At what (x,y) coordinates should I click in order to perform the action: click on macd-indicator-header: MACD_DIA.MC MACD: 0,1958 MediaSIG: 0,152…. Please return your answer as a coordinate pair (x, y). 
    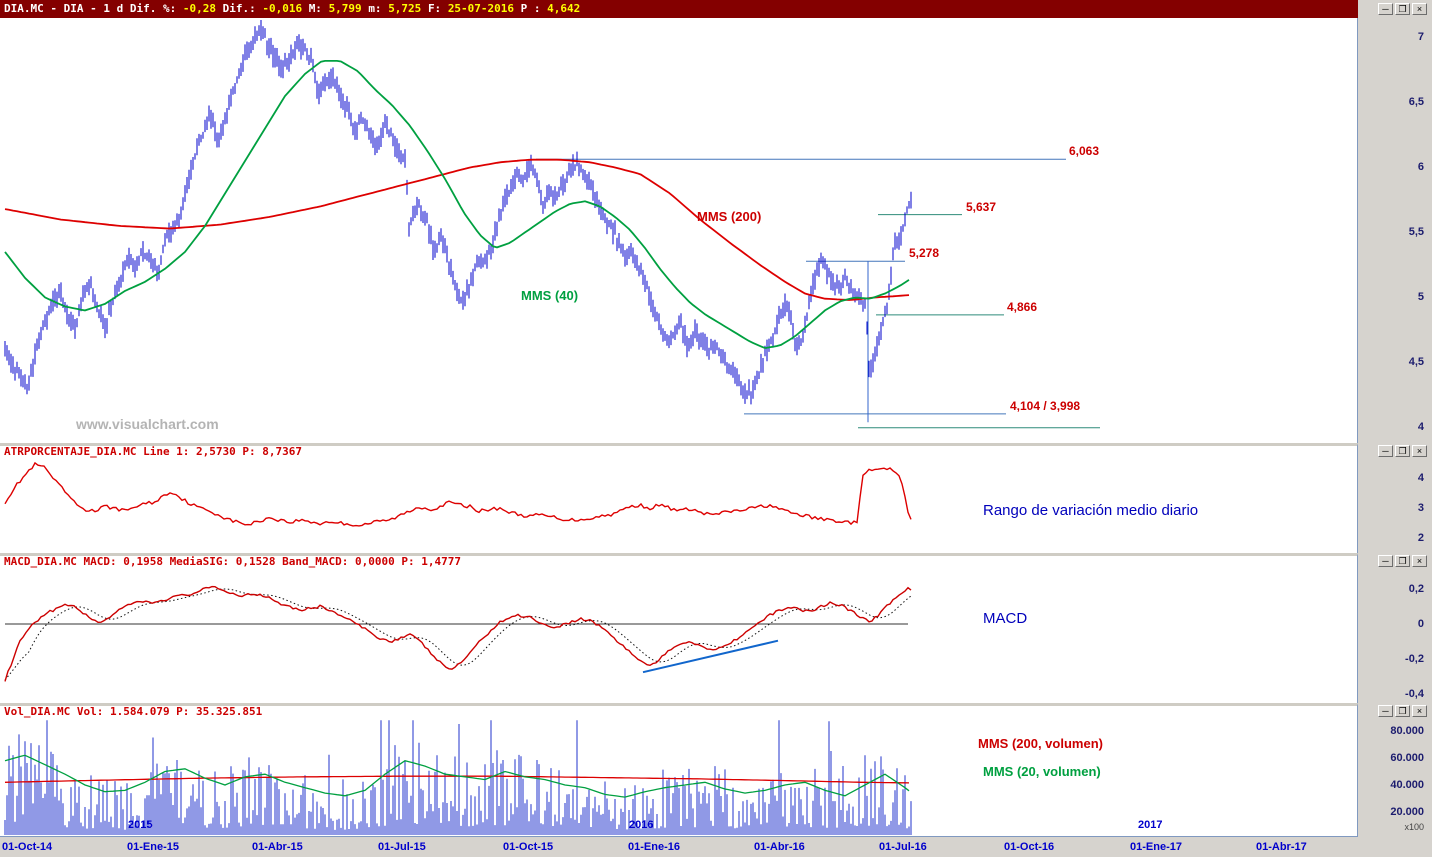
    Looking at the image, I should click on (679, 560).